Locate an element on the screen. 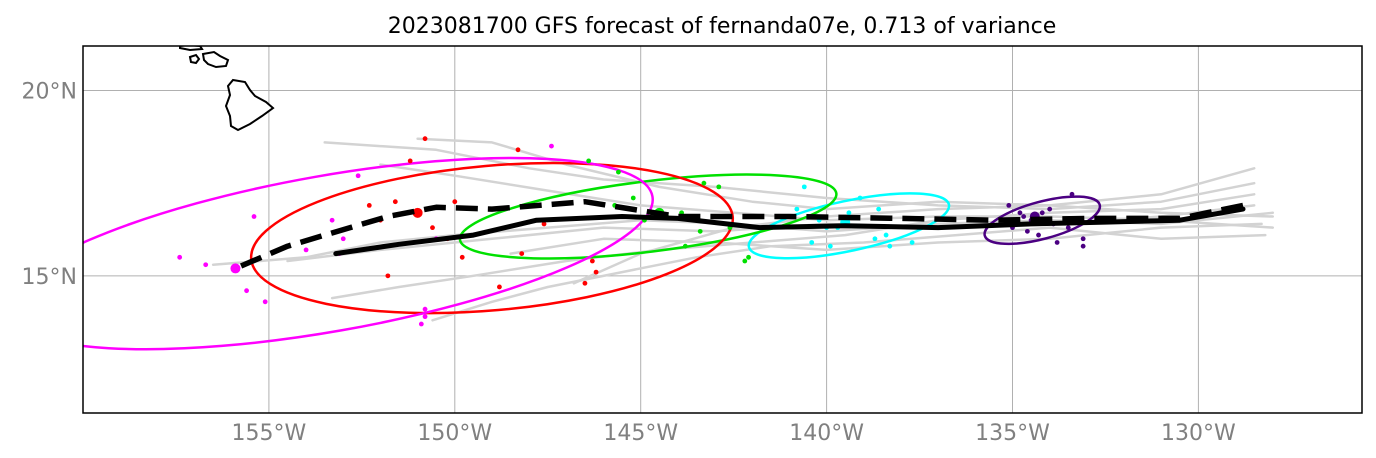 The height and width of the screenshot is (458, 1376). x-tick-label: 150°W is located at coordinates (454, 433).